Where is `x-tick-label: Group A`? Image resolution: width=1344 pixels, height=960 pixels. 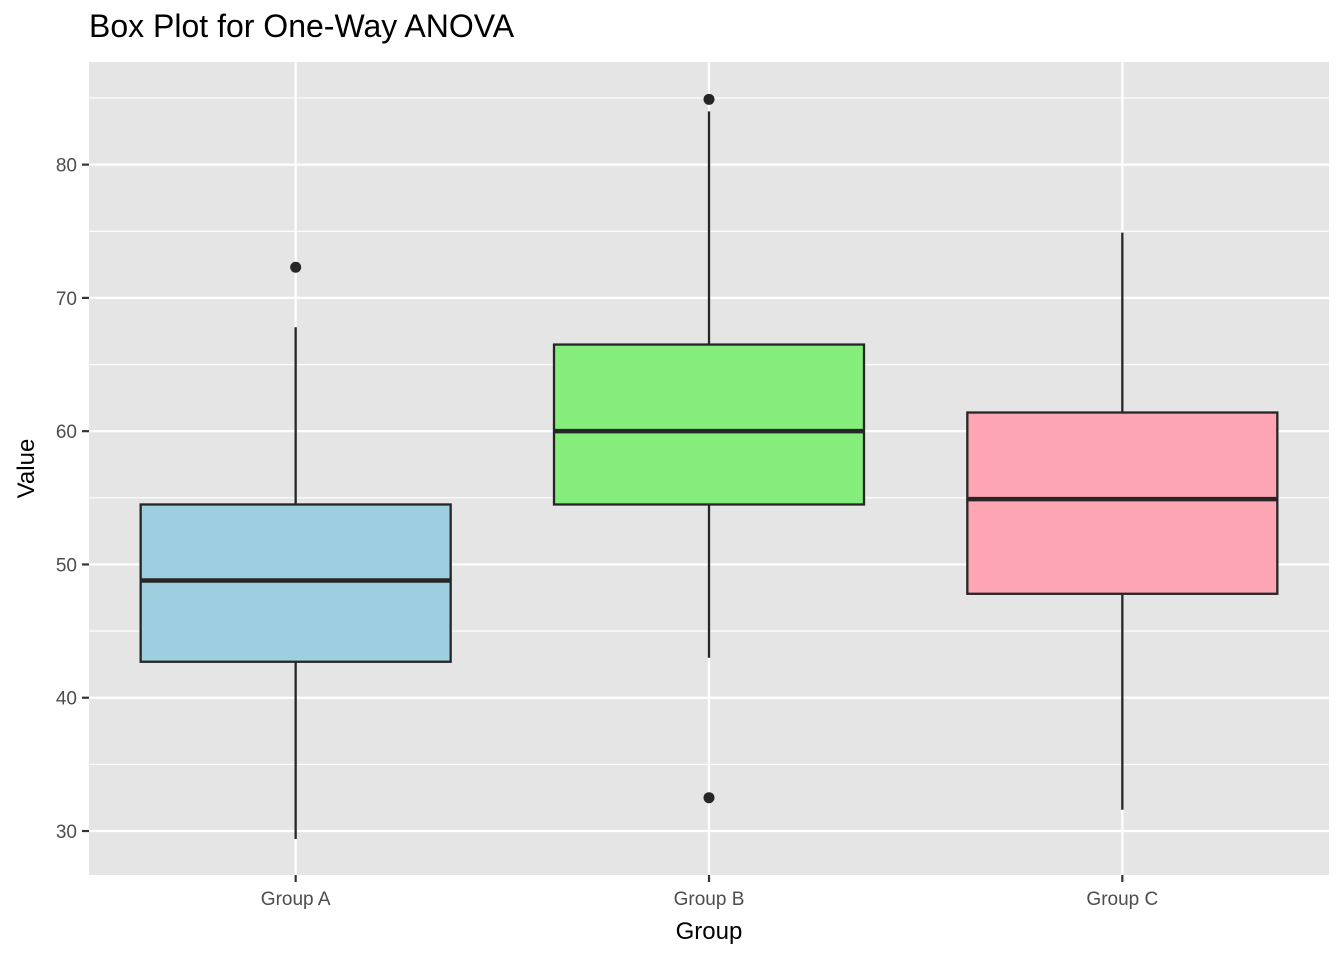
x-tick-label: Group A is located at coordinates (296, 899).